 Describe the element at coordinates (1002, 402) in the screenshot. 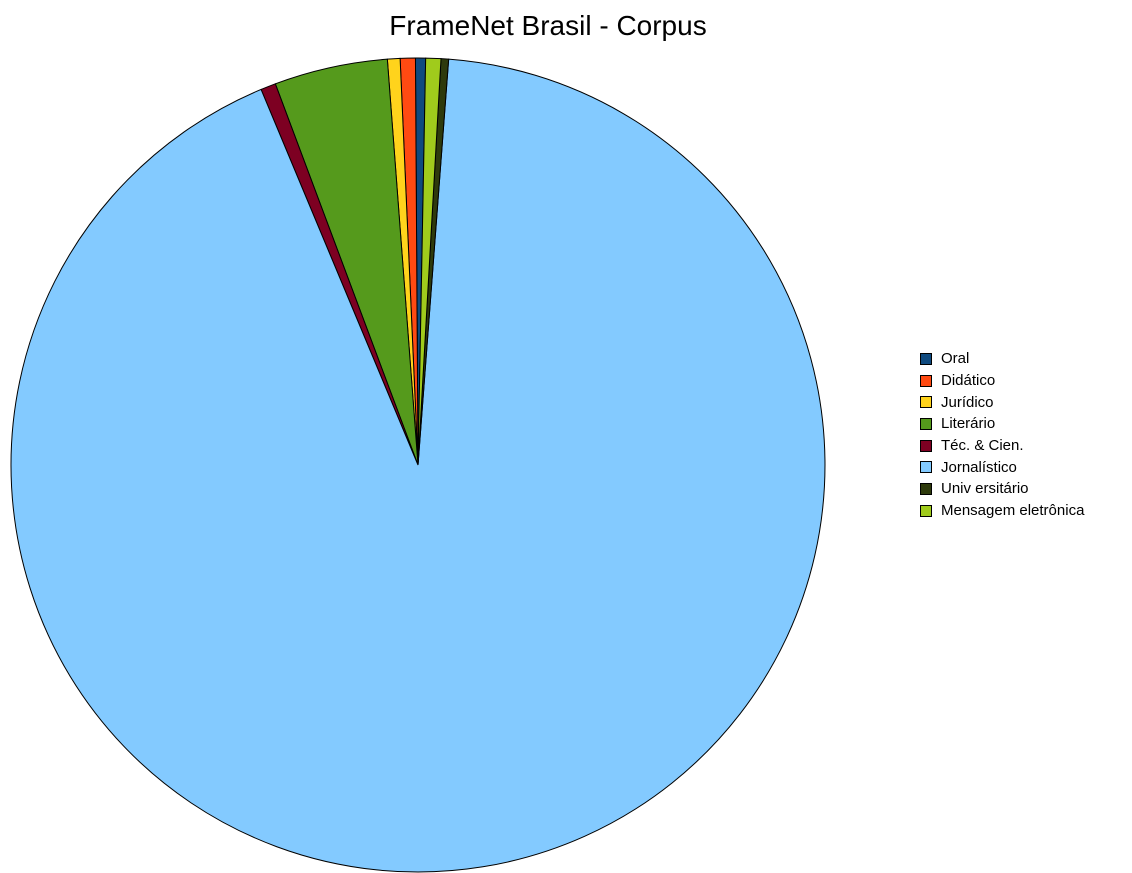

I see `legend-item: Jurídico` at that location.